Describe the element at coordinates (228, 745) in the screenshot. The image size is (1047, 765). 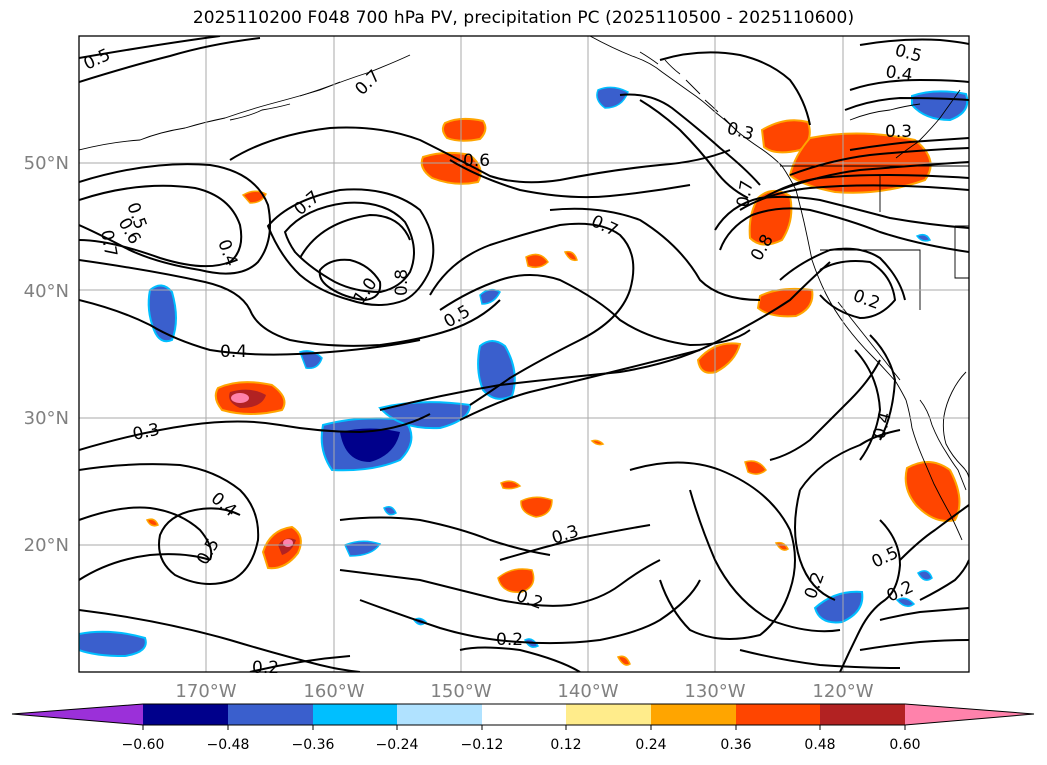
I see `colorbar-tick: −0.48` at that location.